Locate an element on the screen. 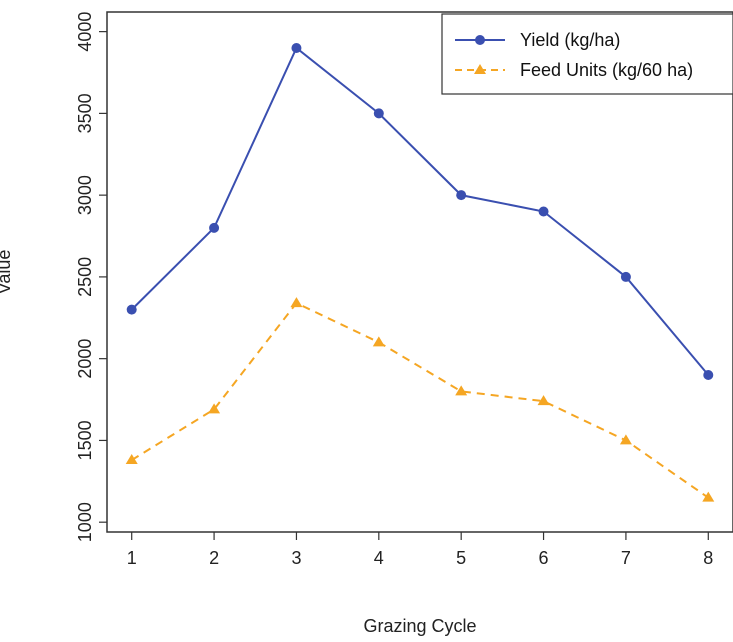 The width and height of the screenshot is (733, 642). legend-box is located at coordinates (587, 54).